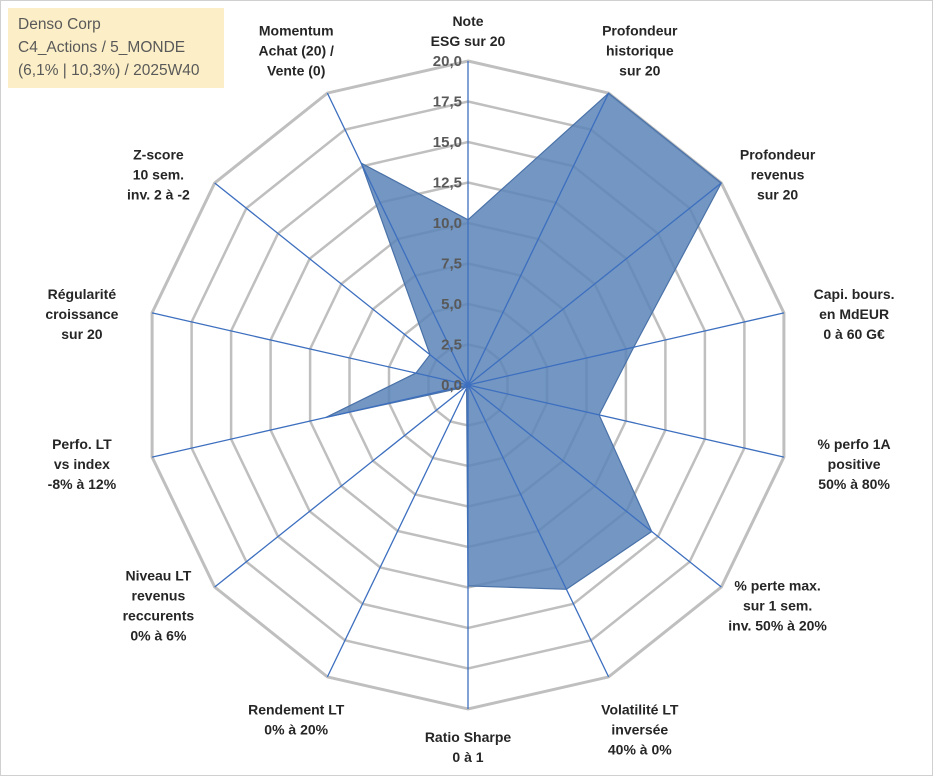 This screenshot has height=776, width=933. What do you see at coordinates (109, 70) in the screenshot?
I see `title-period: (6,1% | 10,3%) / 2025W40` at bounding box center [109, 70].